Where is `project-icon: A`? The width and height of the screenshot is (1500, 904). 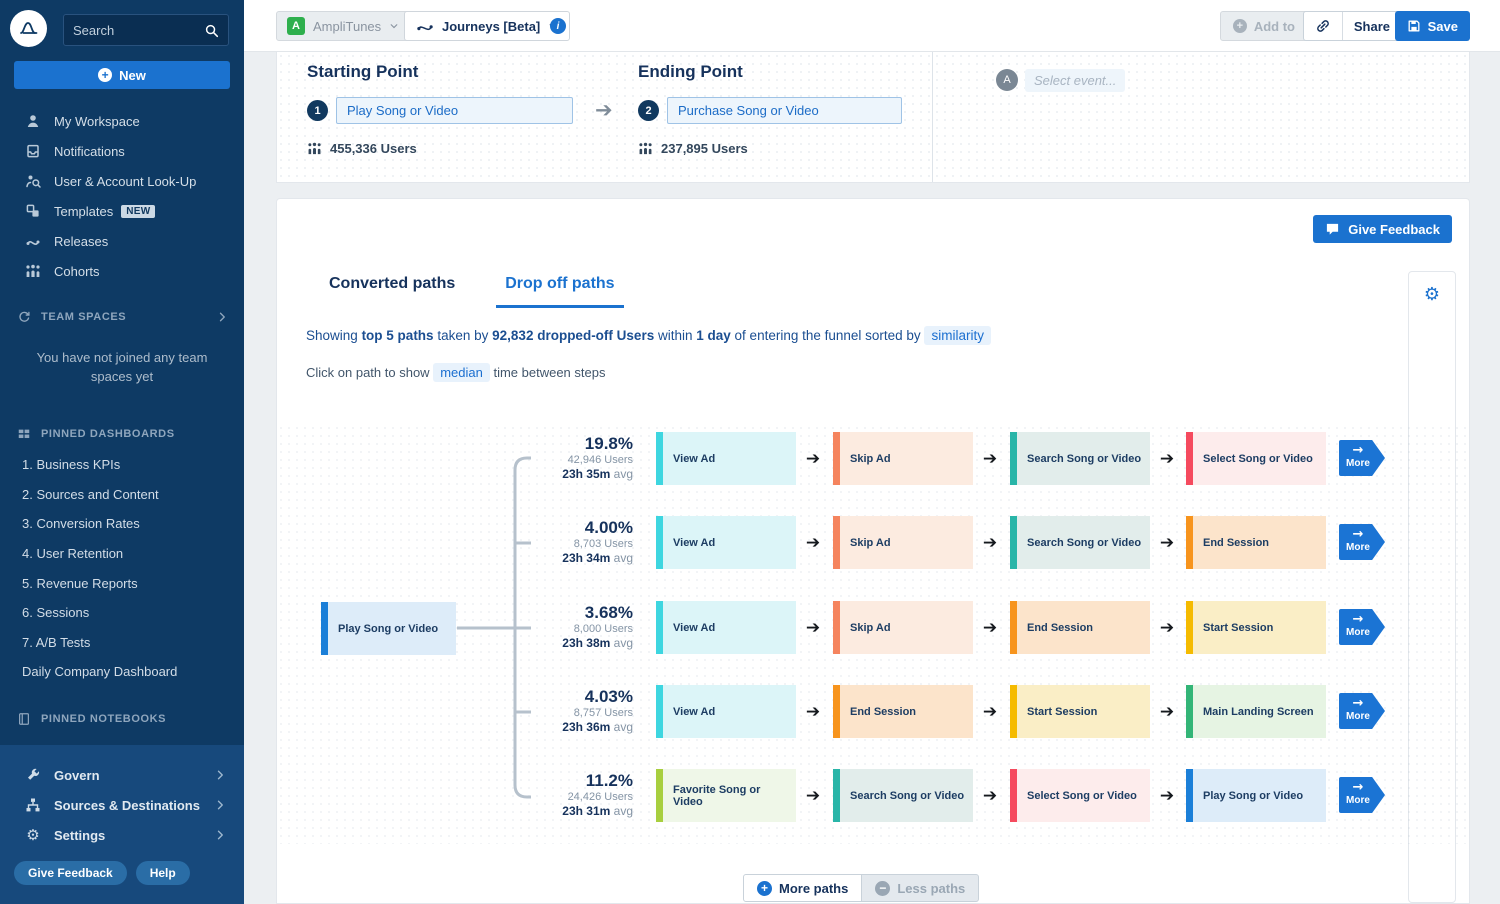 project-icon: A is located at coordinates (296, 26).